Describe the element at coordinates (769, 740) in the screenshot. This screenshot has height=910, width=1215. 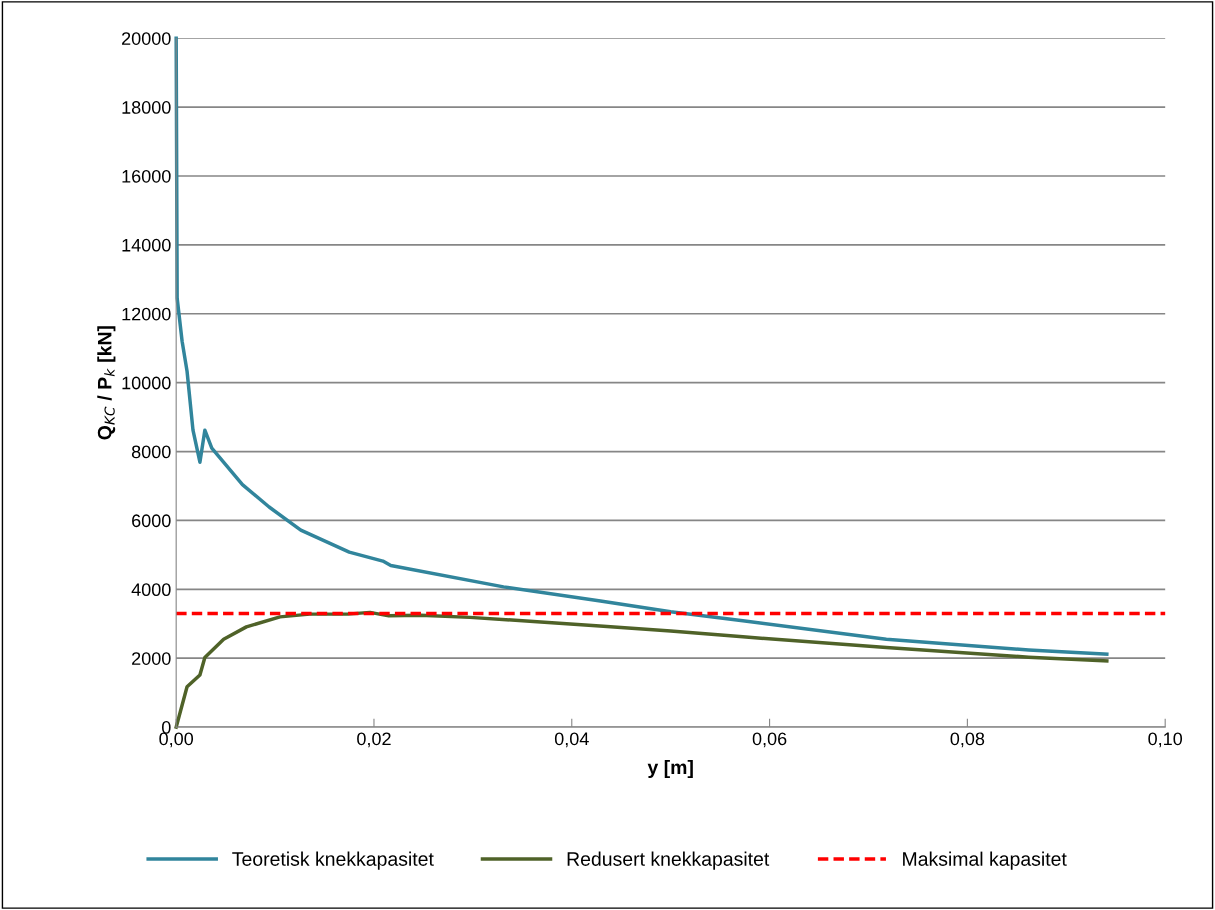
I see `x-tick-label: 0,06` at that location.